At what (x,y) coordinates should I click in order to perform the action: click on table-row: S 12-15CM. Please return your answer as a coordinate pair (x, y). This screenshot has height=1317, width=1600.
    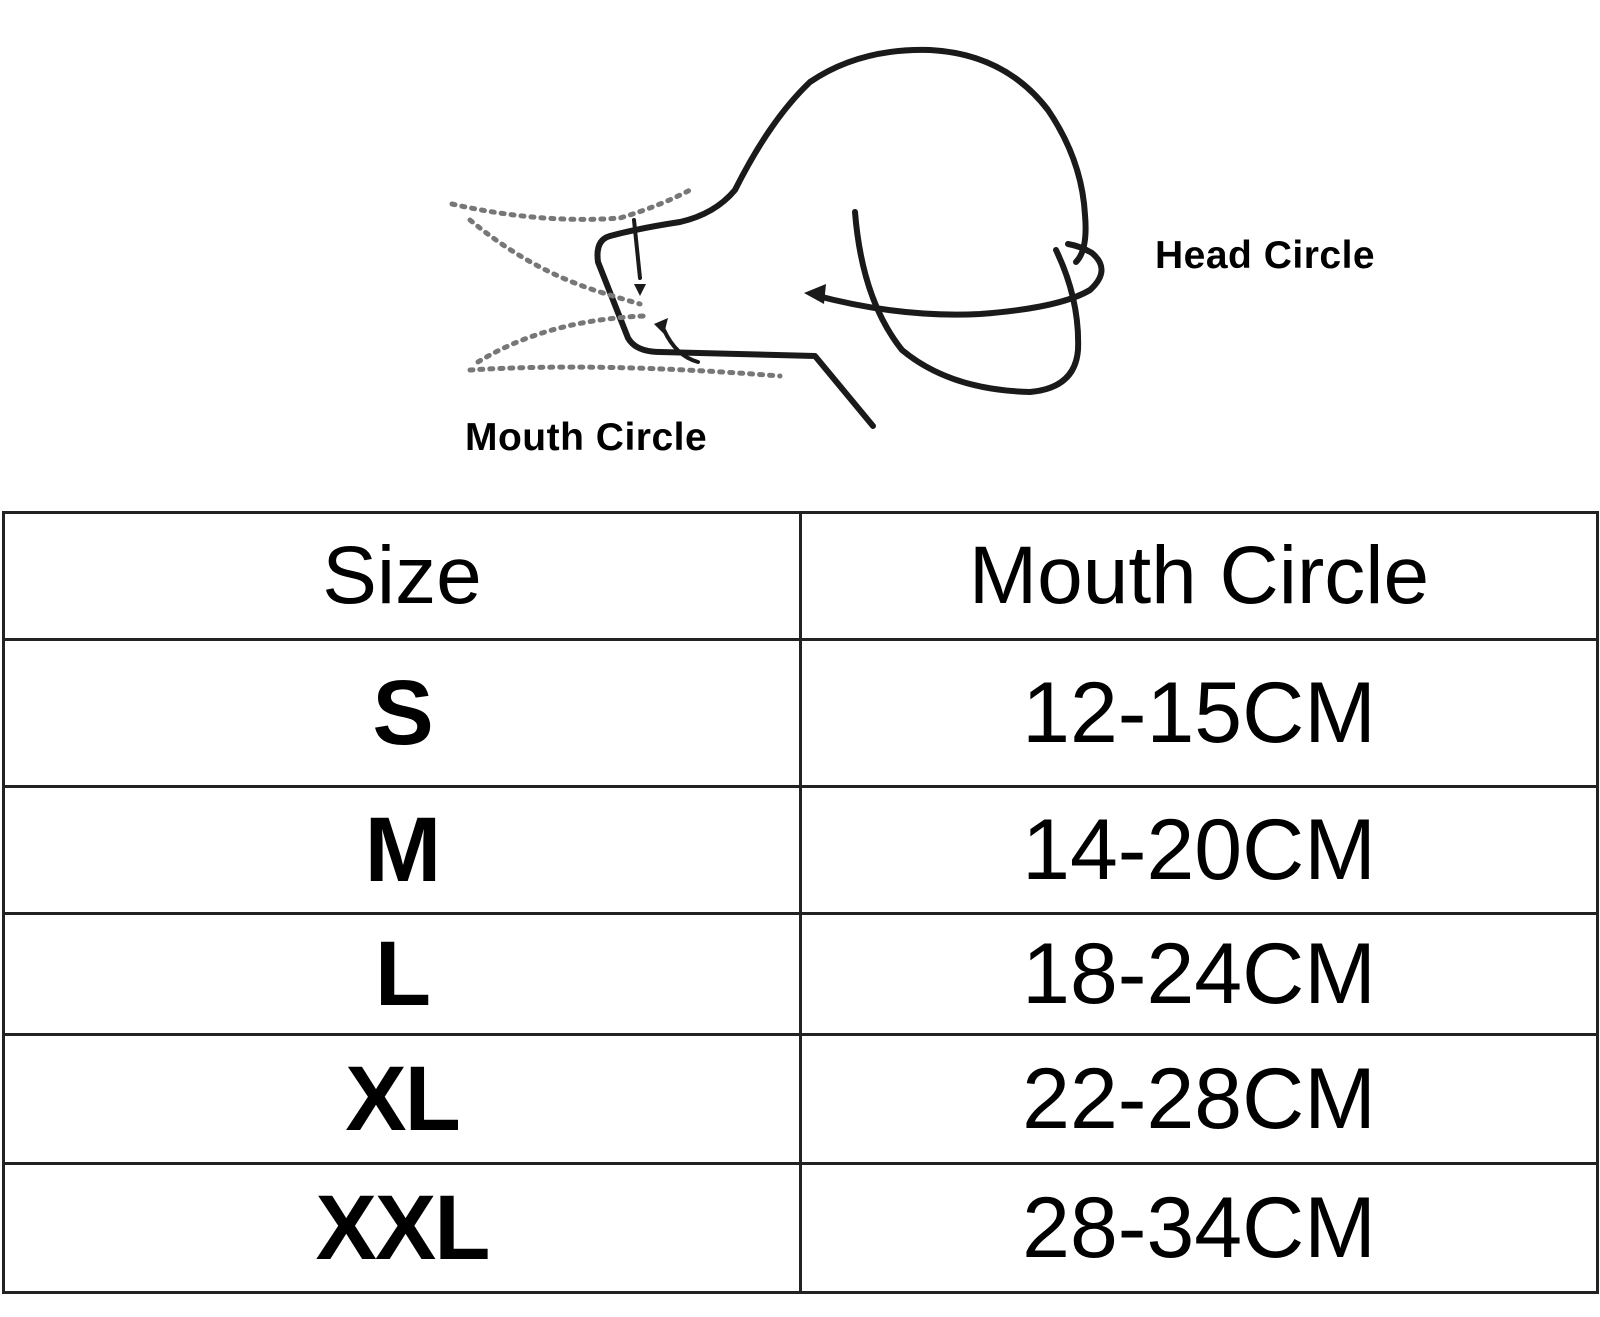
    Looking at the image, I should click on (800, 713).